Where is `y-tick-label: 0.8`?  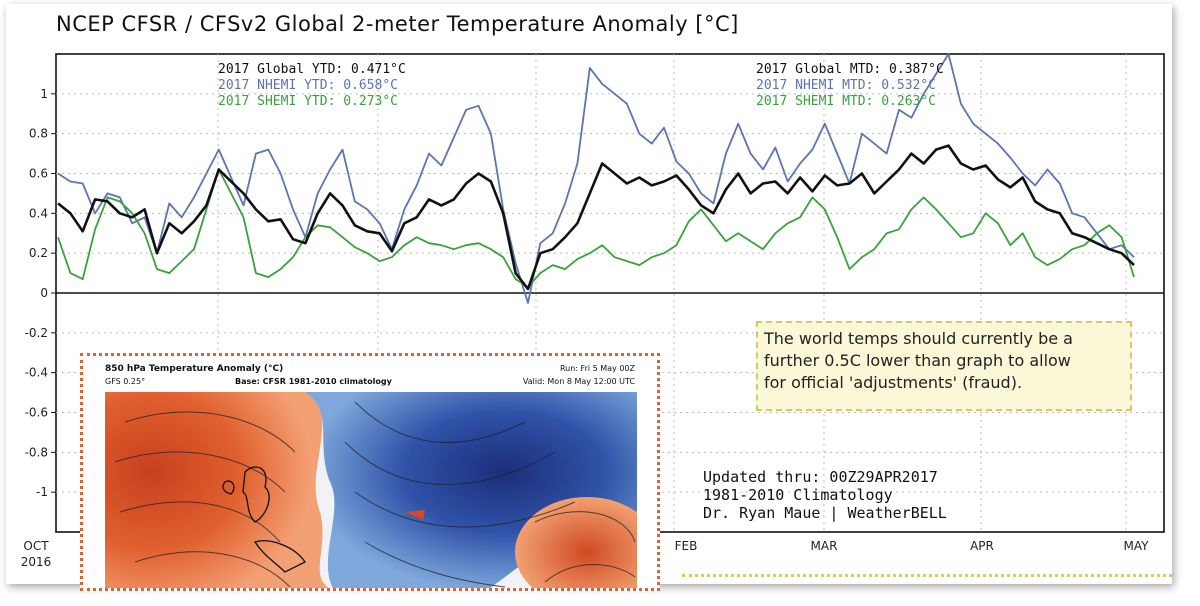
y-tick-label: 0.8 is located at coordinates (38, 134).